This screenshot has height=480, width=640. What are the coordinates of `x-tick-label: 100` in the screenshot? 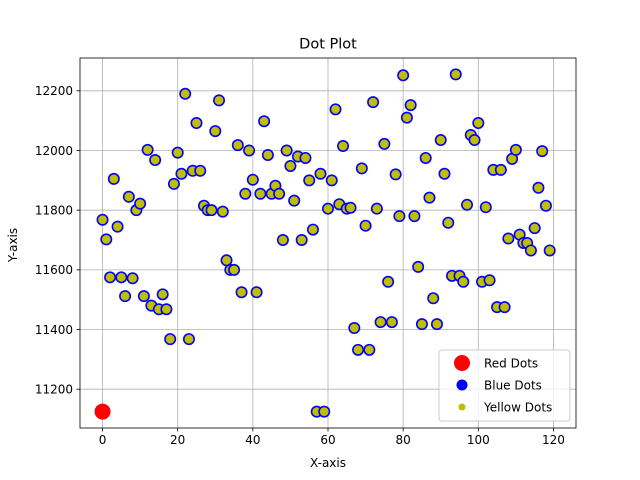 It's located at (478, 440).